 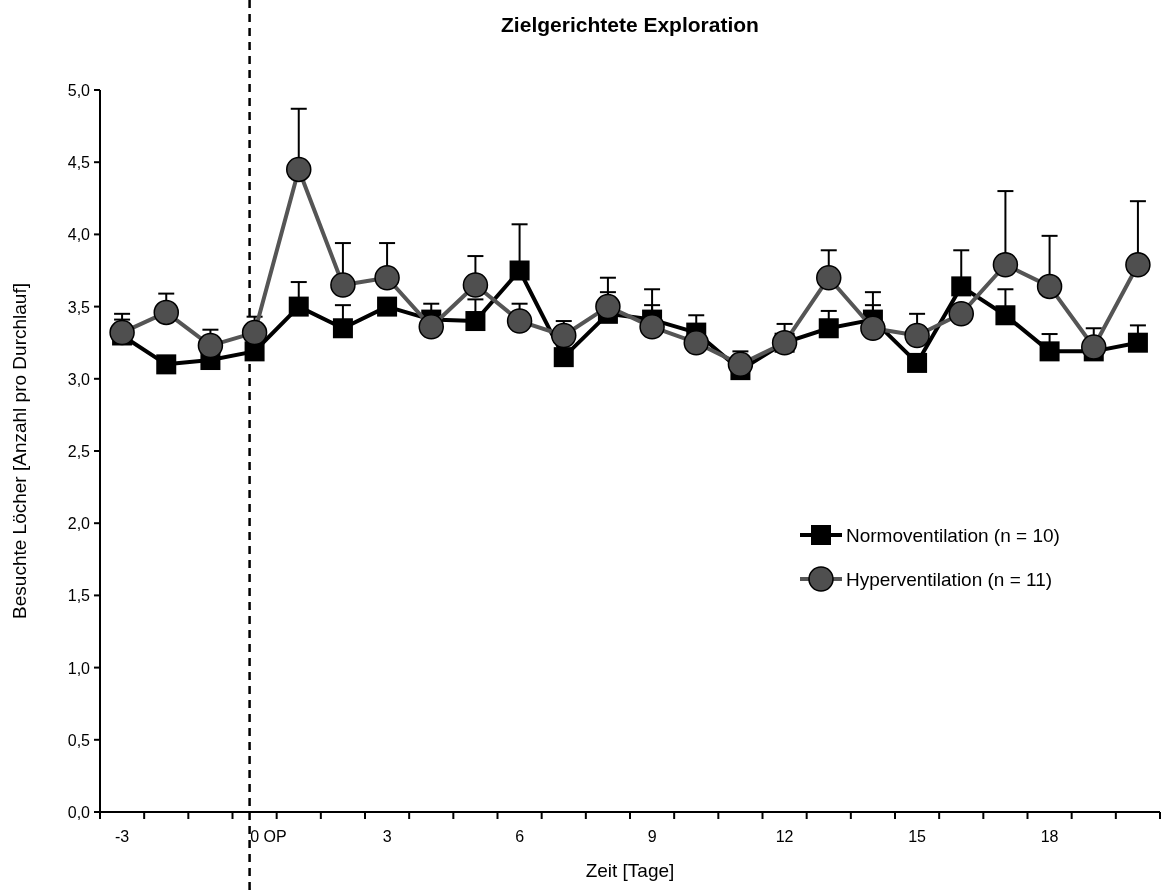 What do you see at coordinates (79, 596) in the screenshot?
I see `y-tick-label: 1,5` at bounding box center [79, 596].